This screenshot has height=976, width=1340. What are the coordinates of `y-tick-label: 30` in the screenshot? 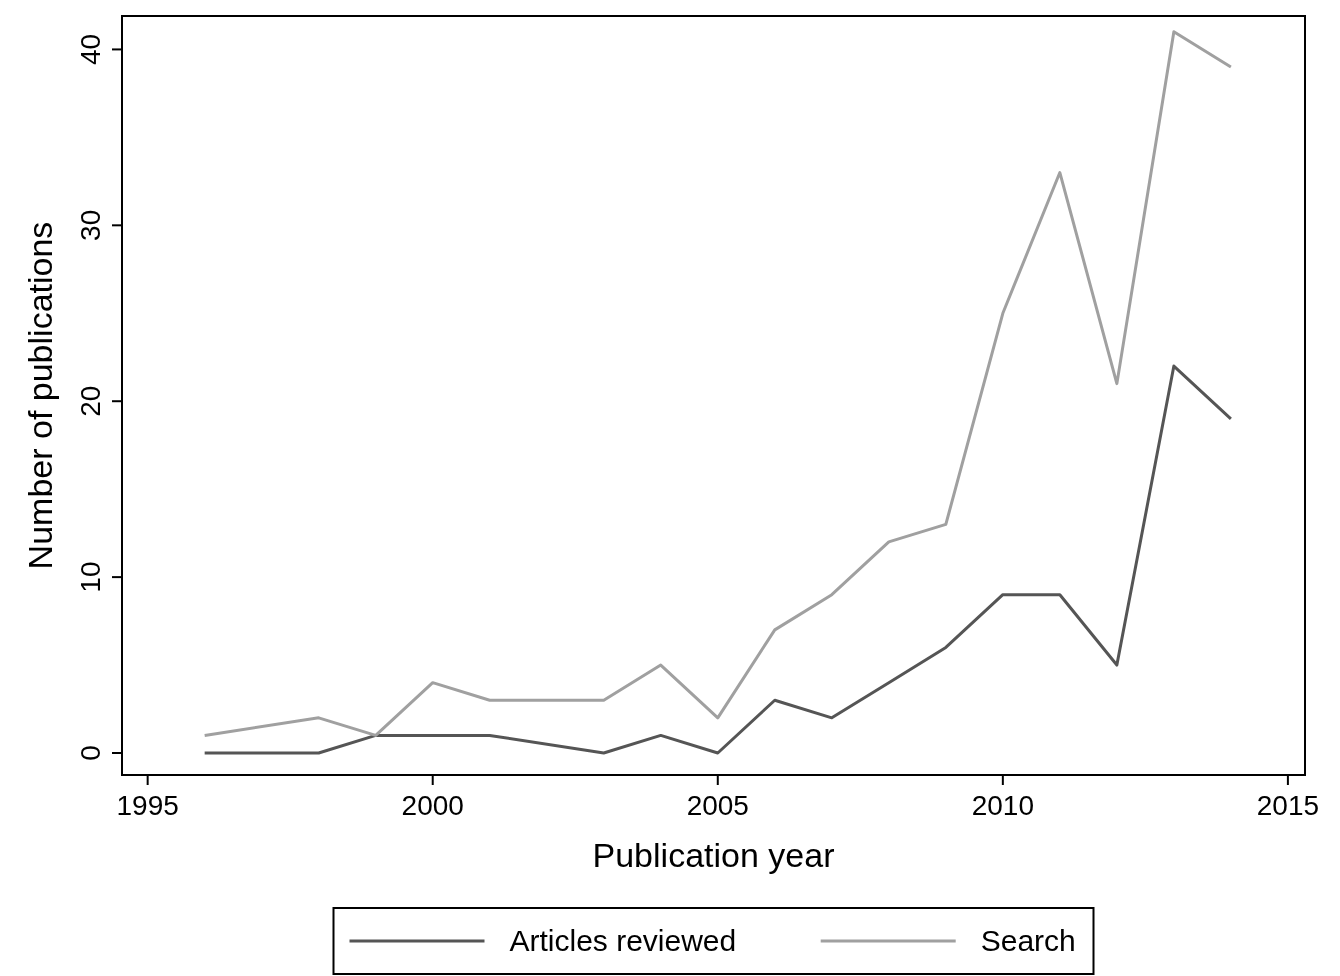 It's located at (90, 225).